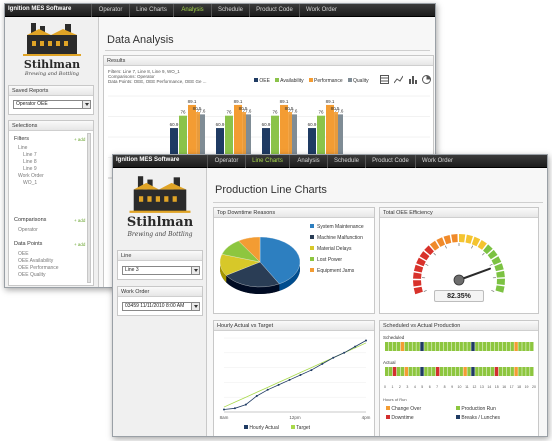 Image resolution: width=552 pixels, height=441 pixels. What do you see at coordinates (311, 81) in the screenshot?
I see `chart-legend: OEE Availability Performance Quality` at bounding box center [311, 81].